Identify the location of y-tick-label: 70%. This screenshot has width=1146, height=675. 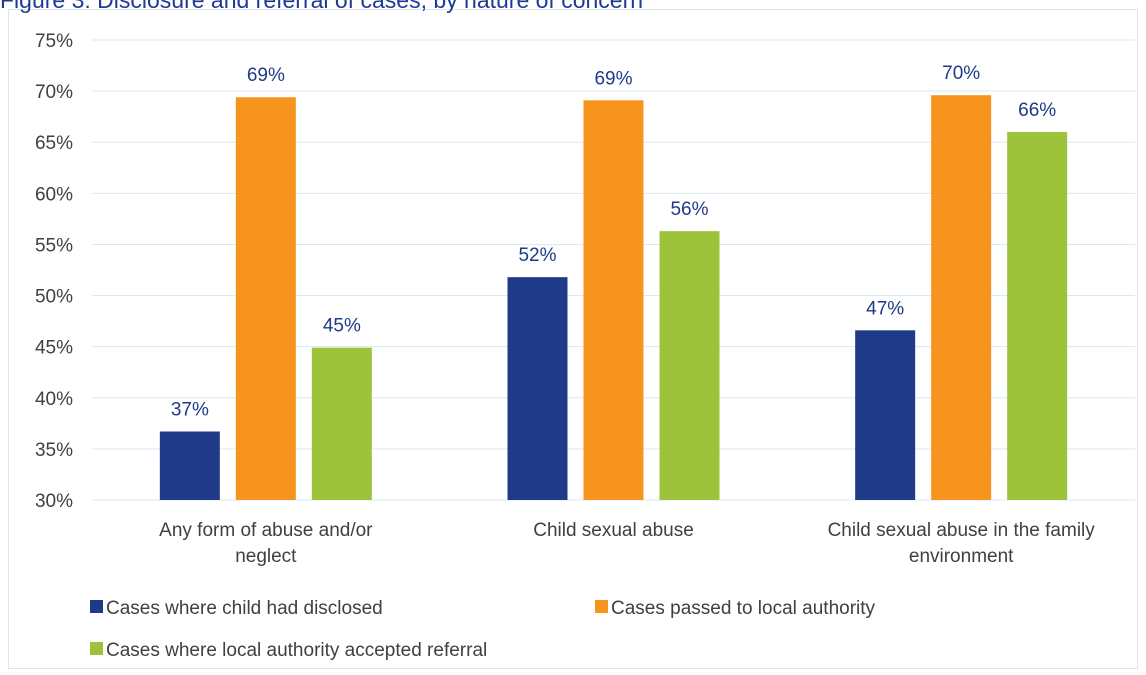
(54, 92).